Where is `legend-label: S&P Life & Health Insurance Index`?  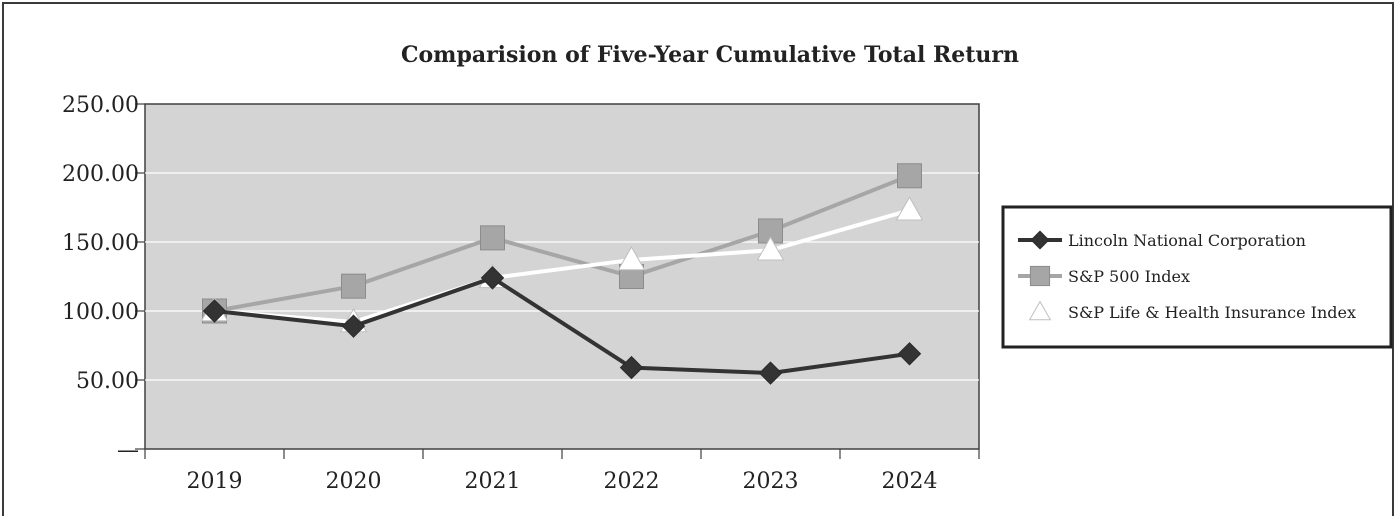
legend-label: S&P Life & Health Insurance Index is located at coordinates (1212, 312).